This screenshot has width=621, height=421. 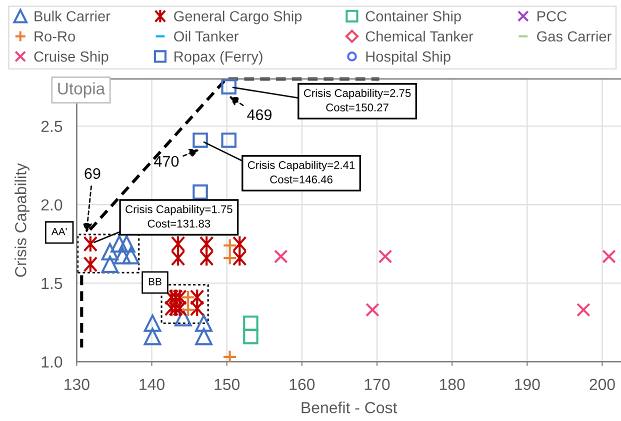 What do you see at coordinates (77, 384) in the screenshot?
I see `x-tick-label: 130` at bounding box center [77, 384].